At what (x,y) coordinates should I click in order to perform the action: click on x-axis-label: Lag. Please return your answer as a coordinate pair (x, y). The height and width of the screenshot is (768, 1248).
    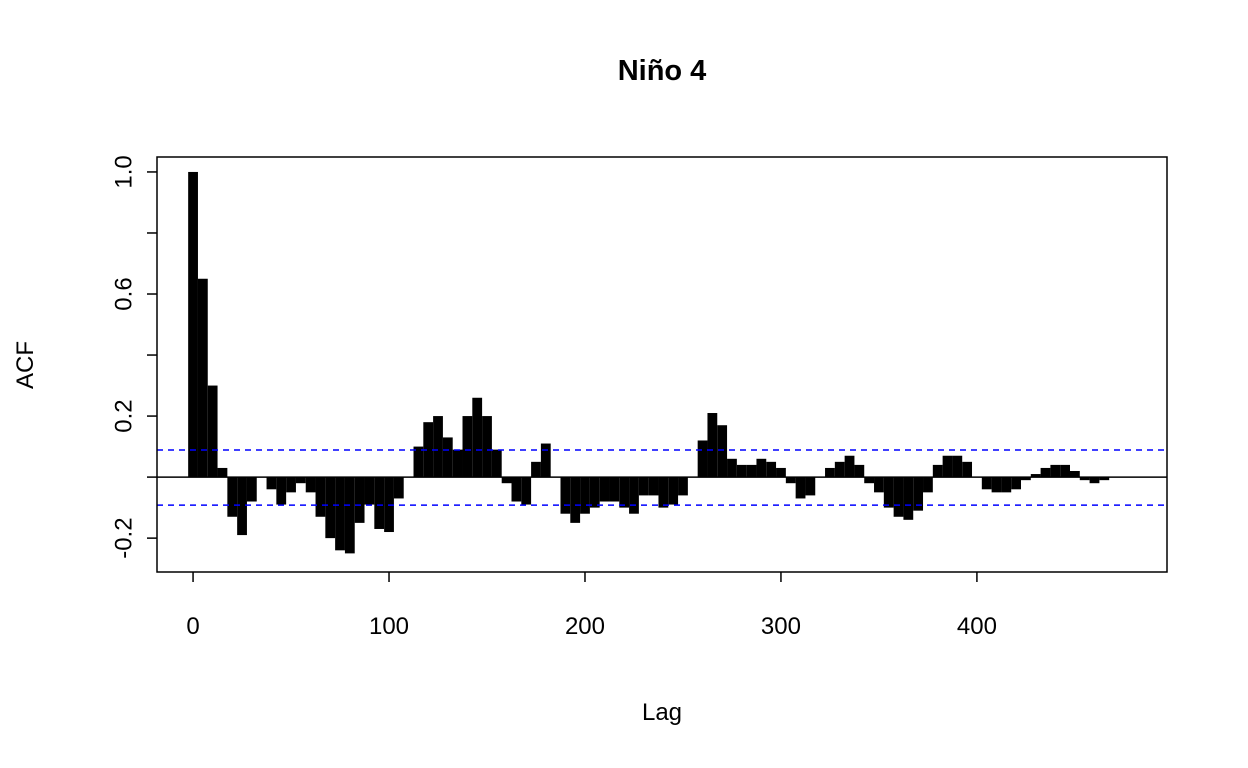
    Looking at the image, I should click on (662, 712).